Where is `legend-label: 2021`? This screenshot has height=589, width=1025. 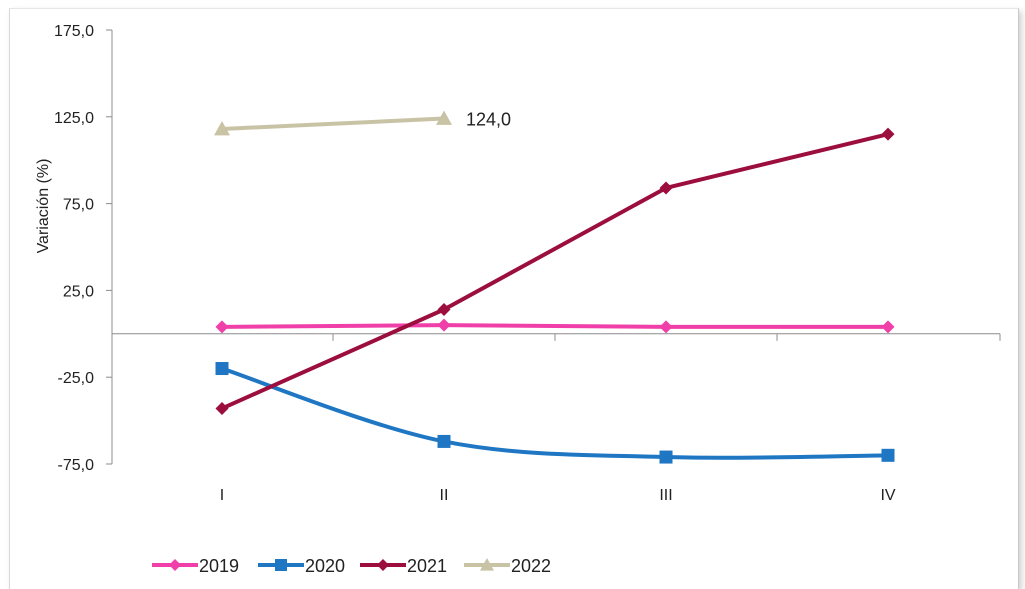
legend-label: 2021 is located at coordinates (427, 566).